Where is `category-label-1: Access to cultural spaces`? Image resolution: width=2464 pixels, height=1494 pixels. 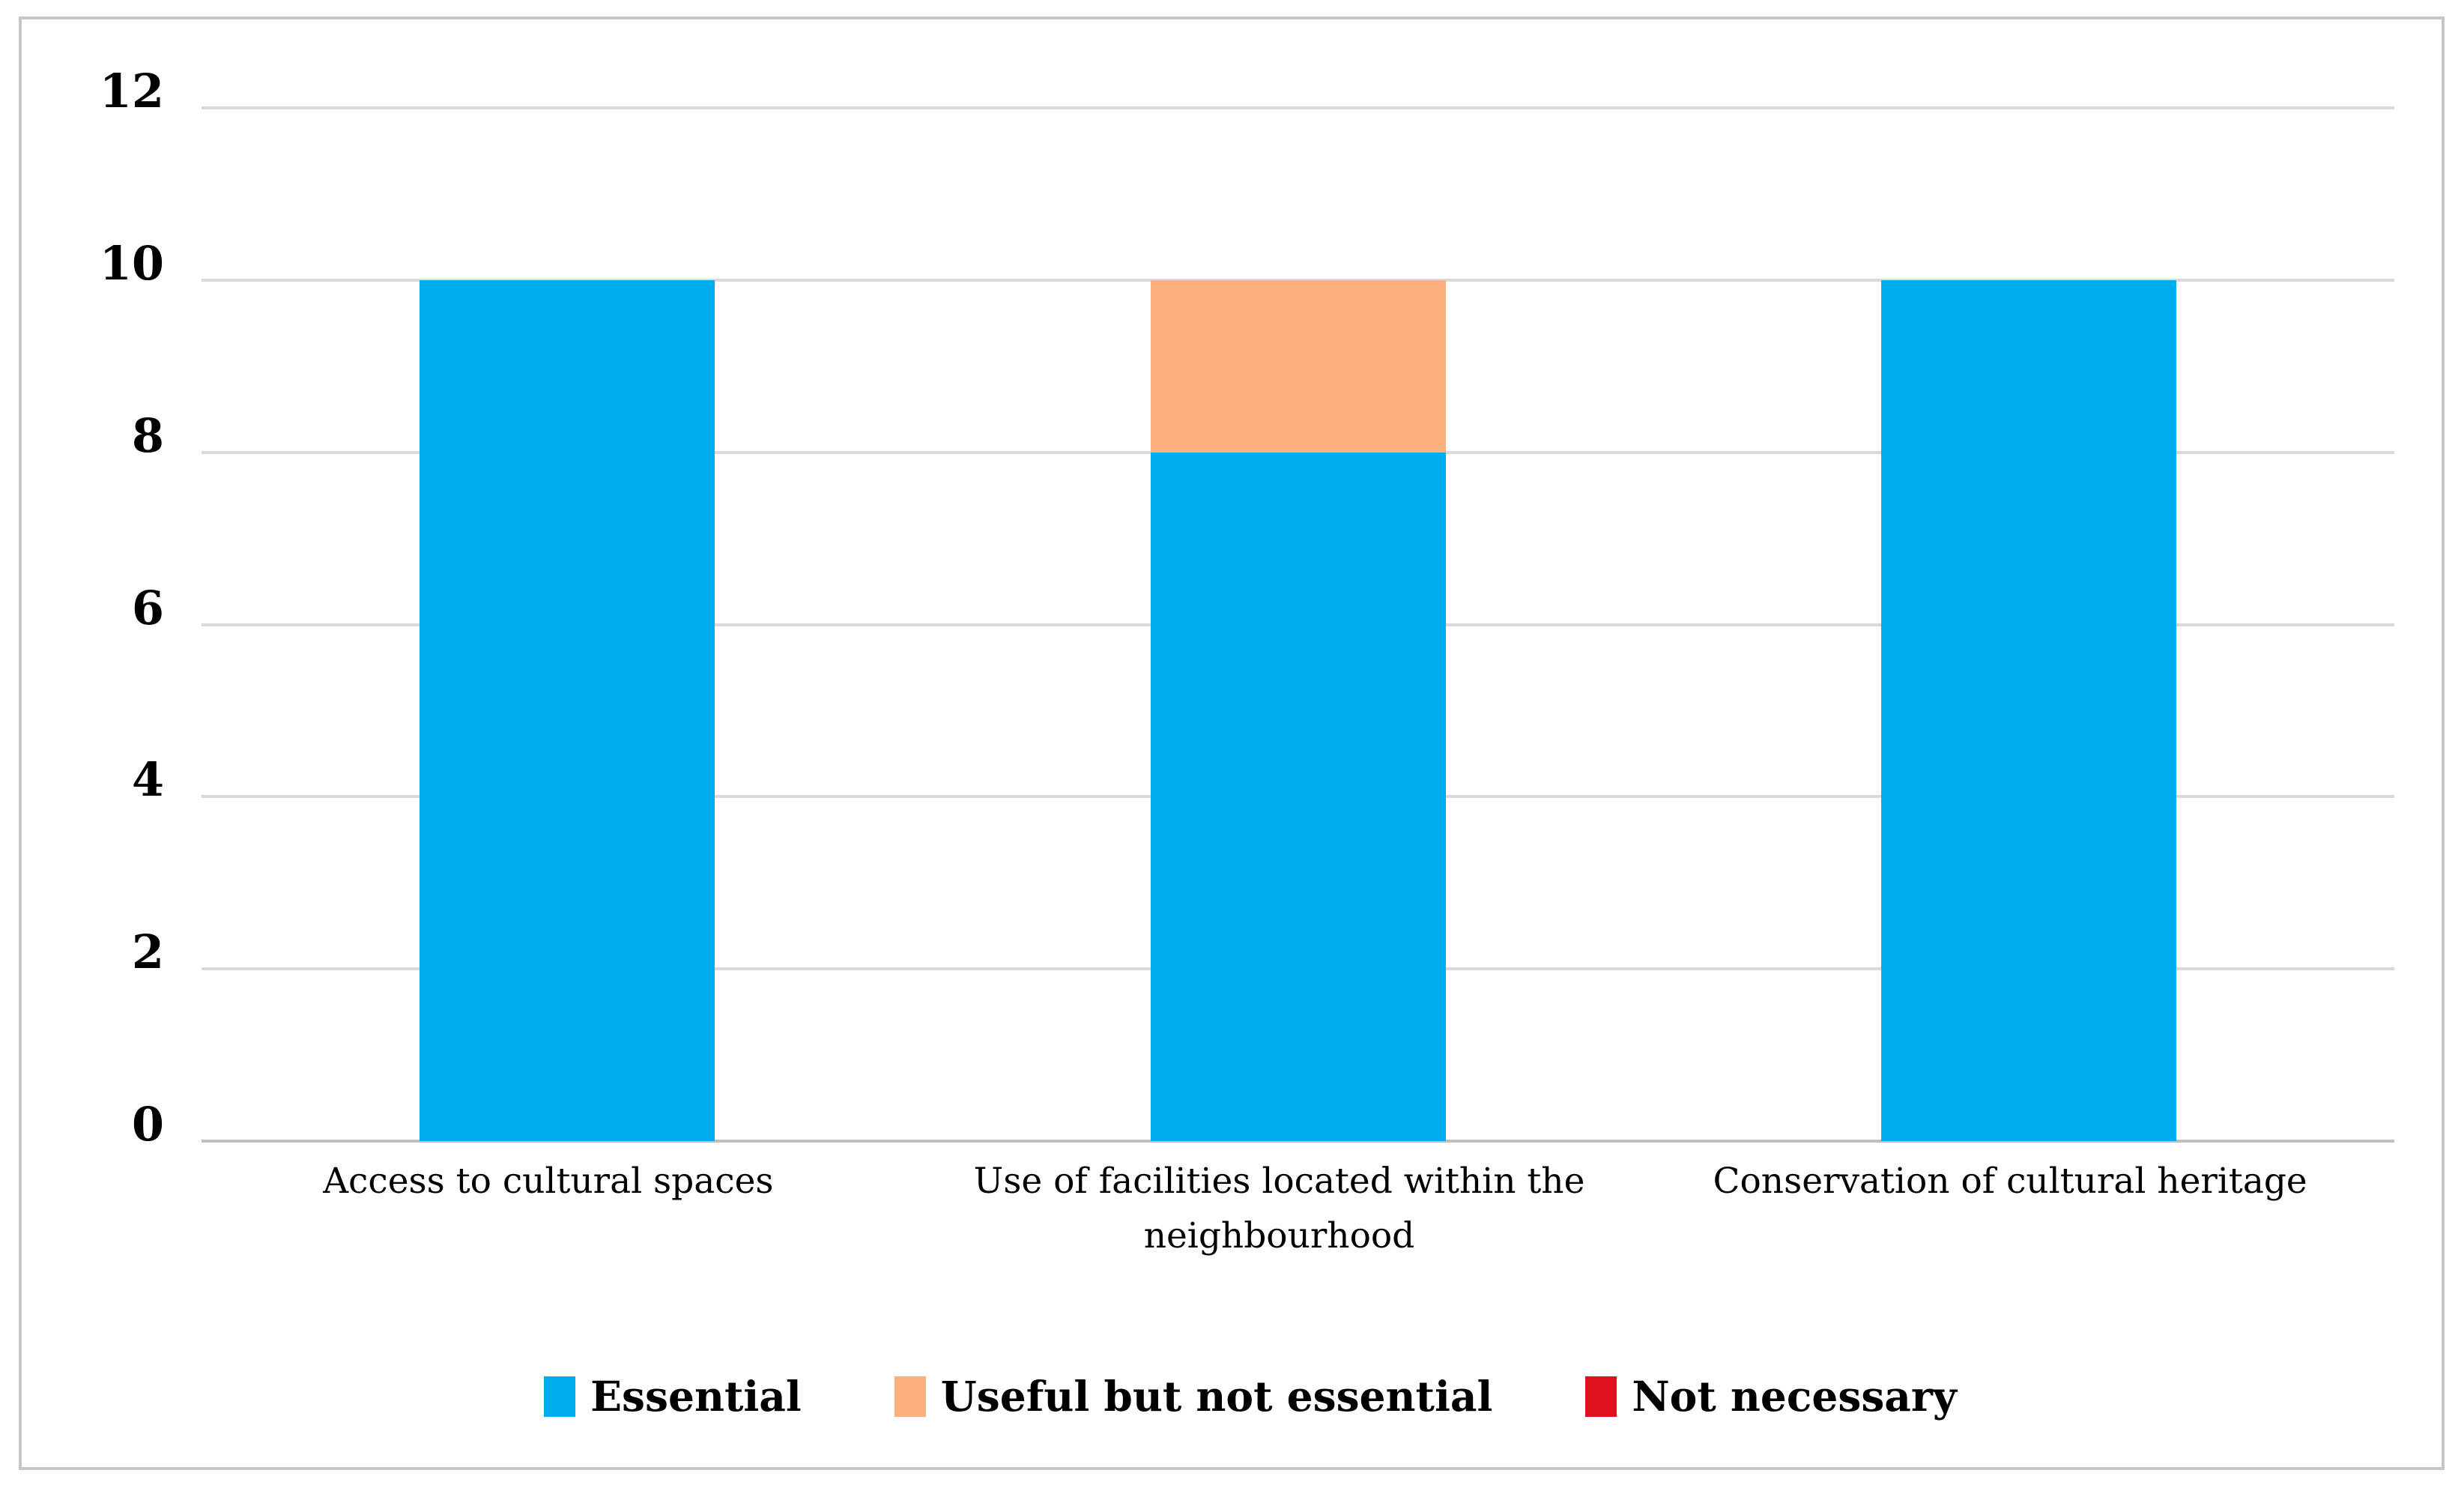 category-label-1: Access to cultural spaces is located at coordinates (548, 1182).